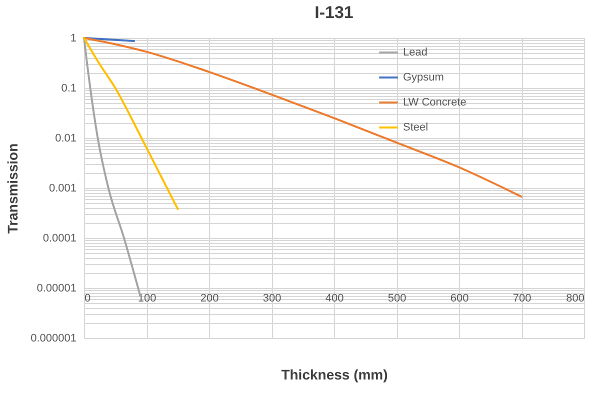 This screenshot has height=399, width=592. What do you see at coordinates (59, 238) in the screenshot?
I see `y-tick-label: 0.0001` at bounding box center [59, 238].